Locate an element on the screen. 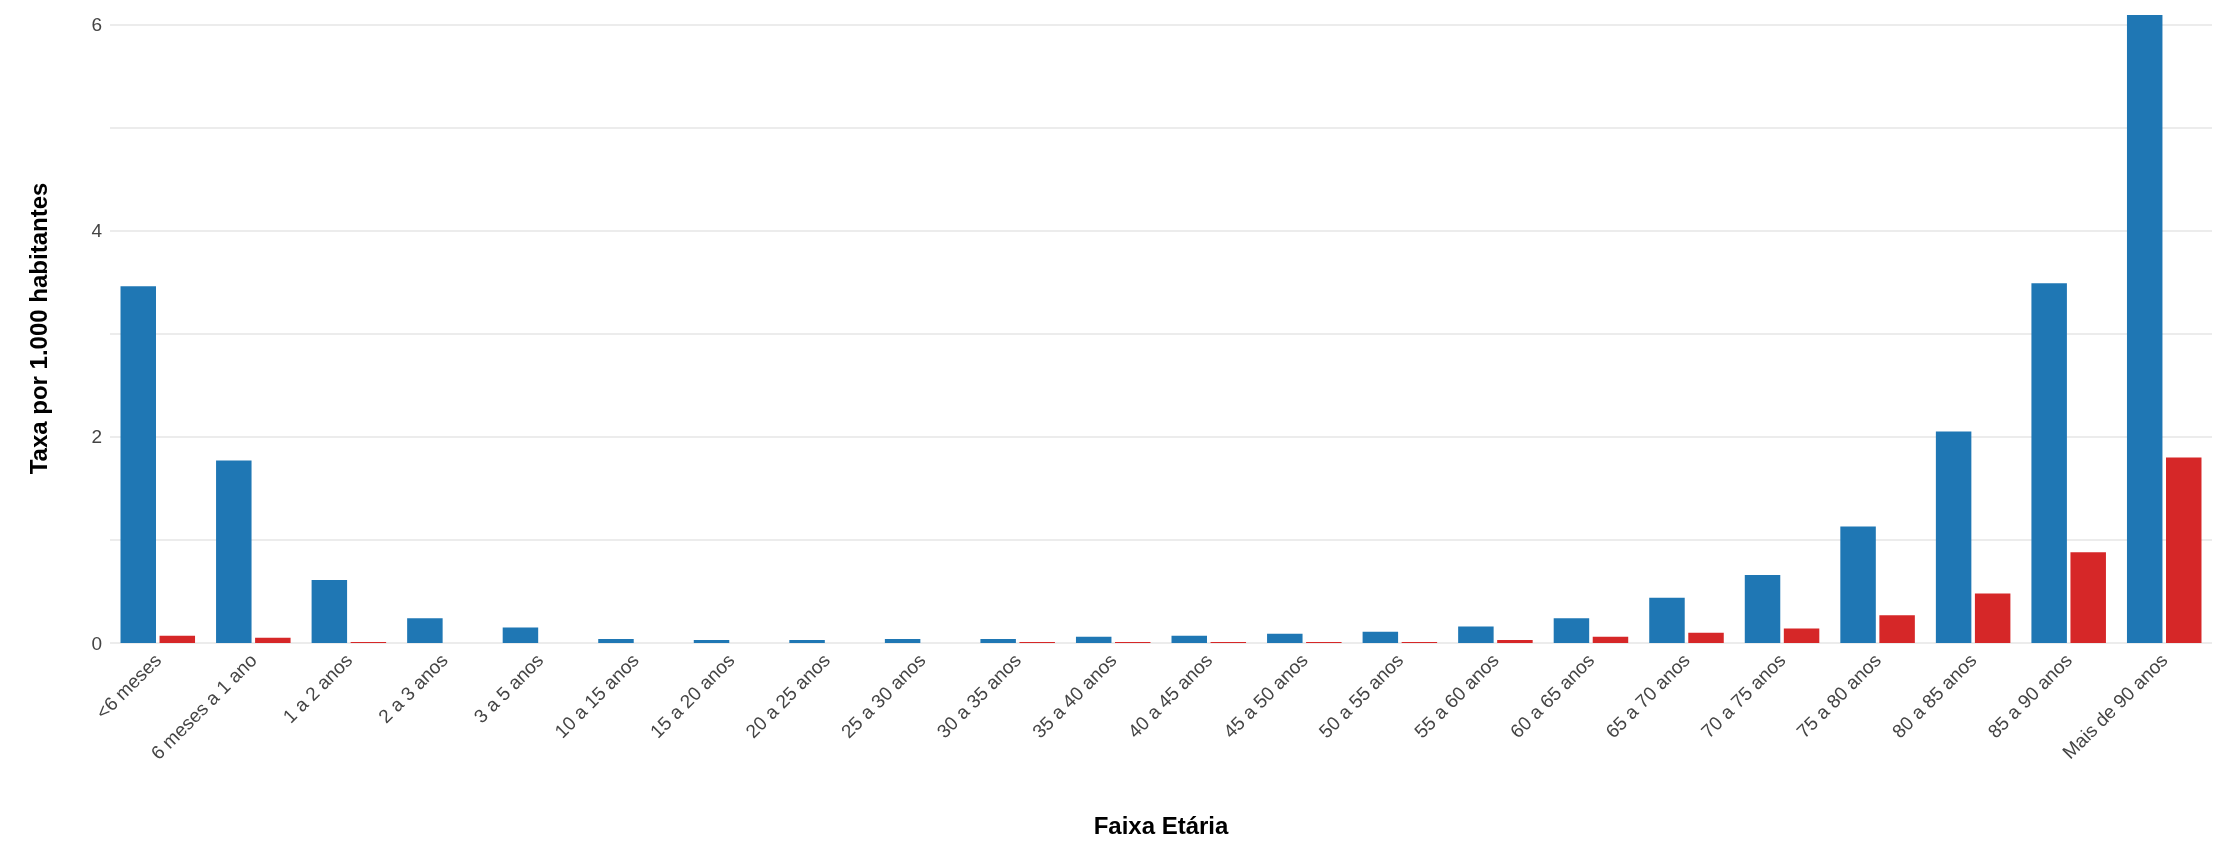 This screenshot has height=842, width=2232. y-axis-title: Taxa por 1.000 habitantes is located at coordinates (38, 328).